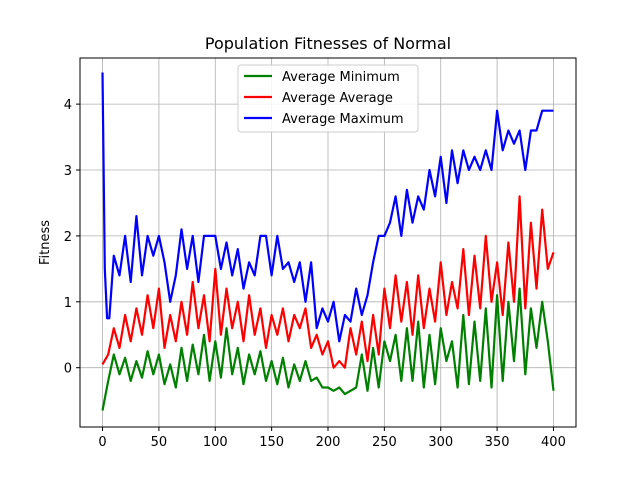 The height and width of the screenshot is (480, 640). What do you see at coordinates (440, 442) in the screenshot?
I see `x-tick-label: 300` at bounding box center [440, 442].